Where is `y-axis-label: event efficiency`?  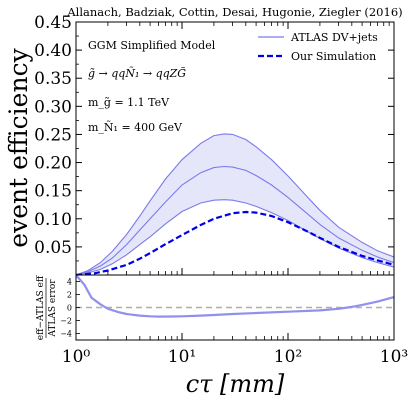 y-axis-label: event efficiency is located at coordinates (18, 147).